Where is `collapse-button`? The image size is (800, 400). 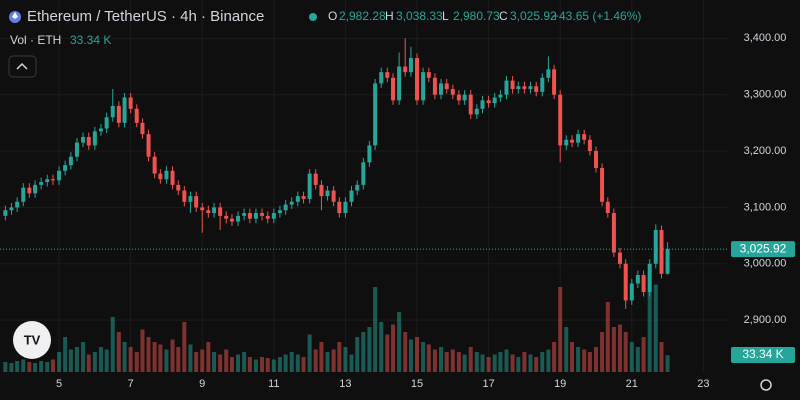
collapse-button is located at coordinates (22, 66).